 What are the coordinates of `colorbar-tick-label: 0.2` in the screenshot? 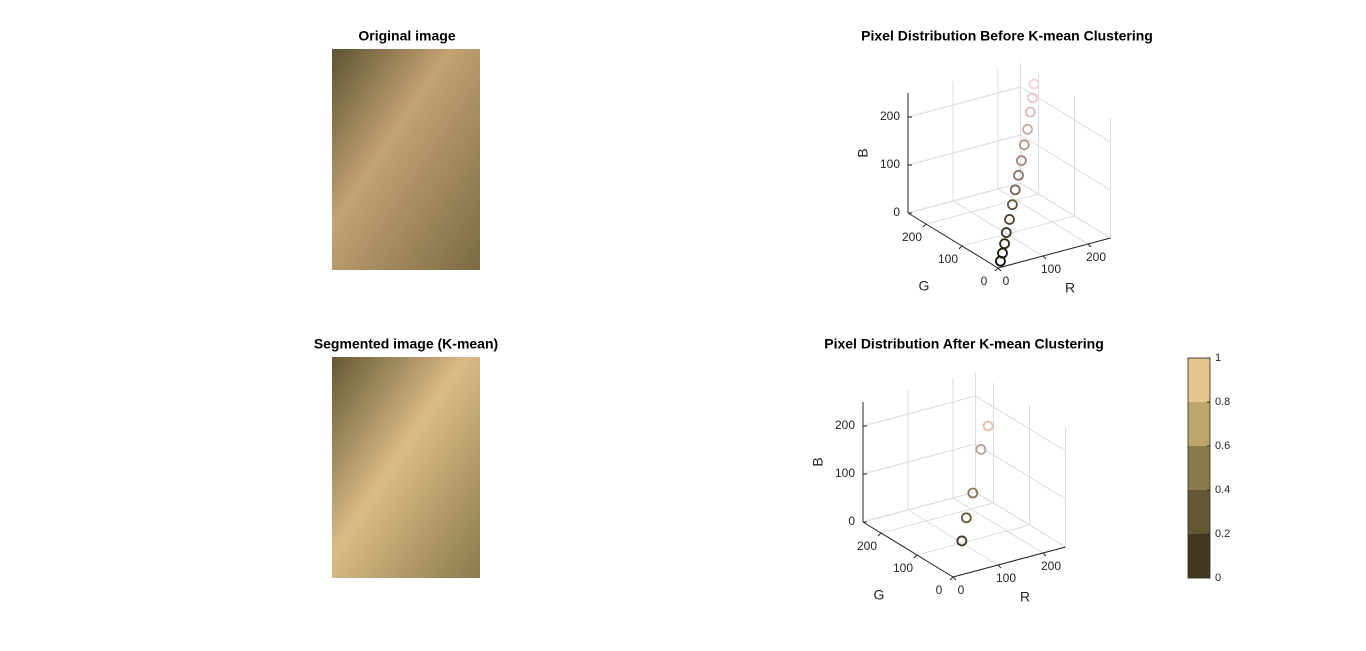 It's located at (1222, 534).